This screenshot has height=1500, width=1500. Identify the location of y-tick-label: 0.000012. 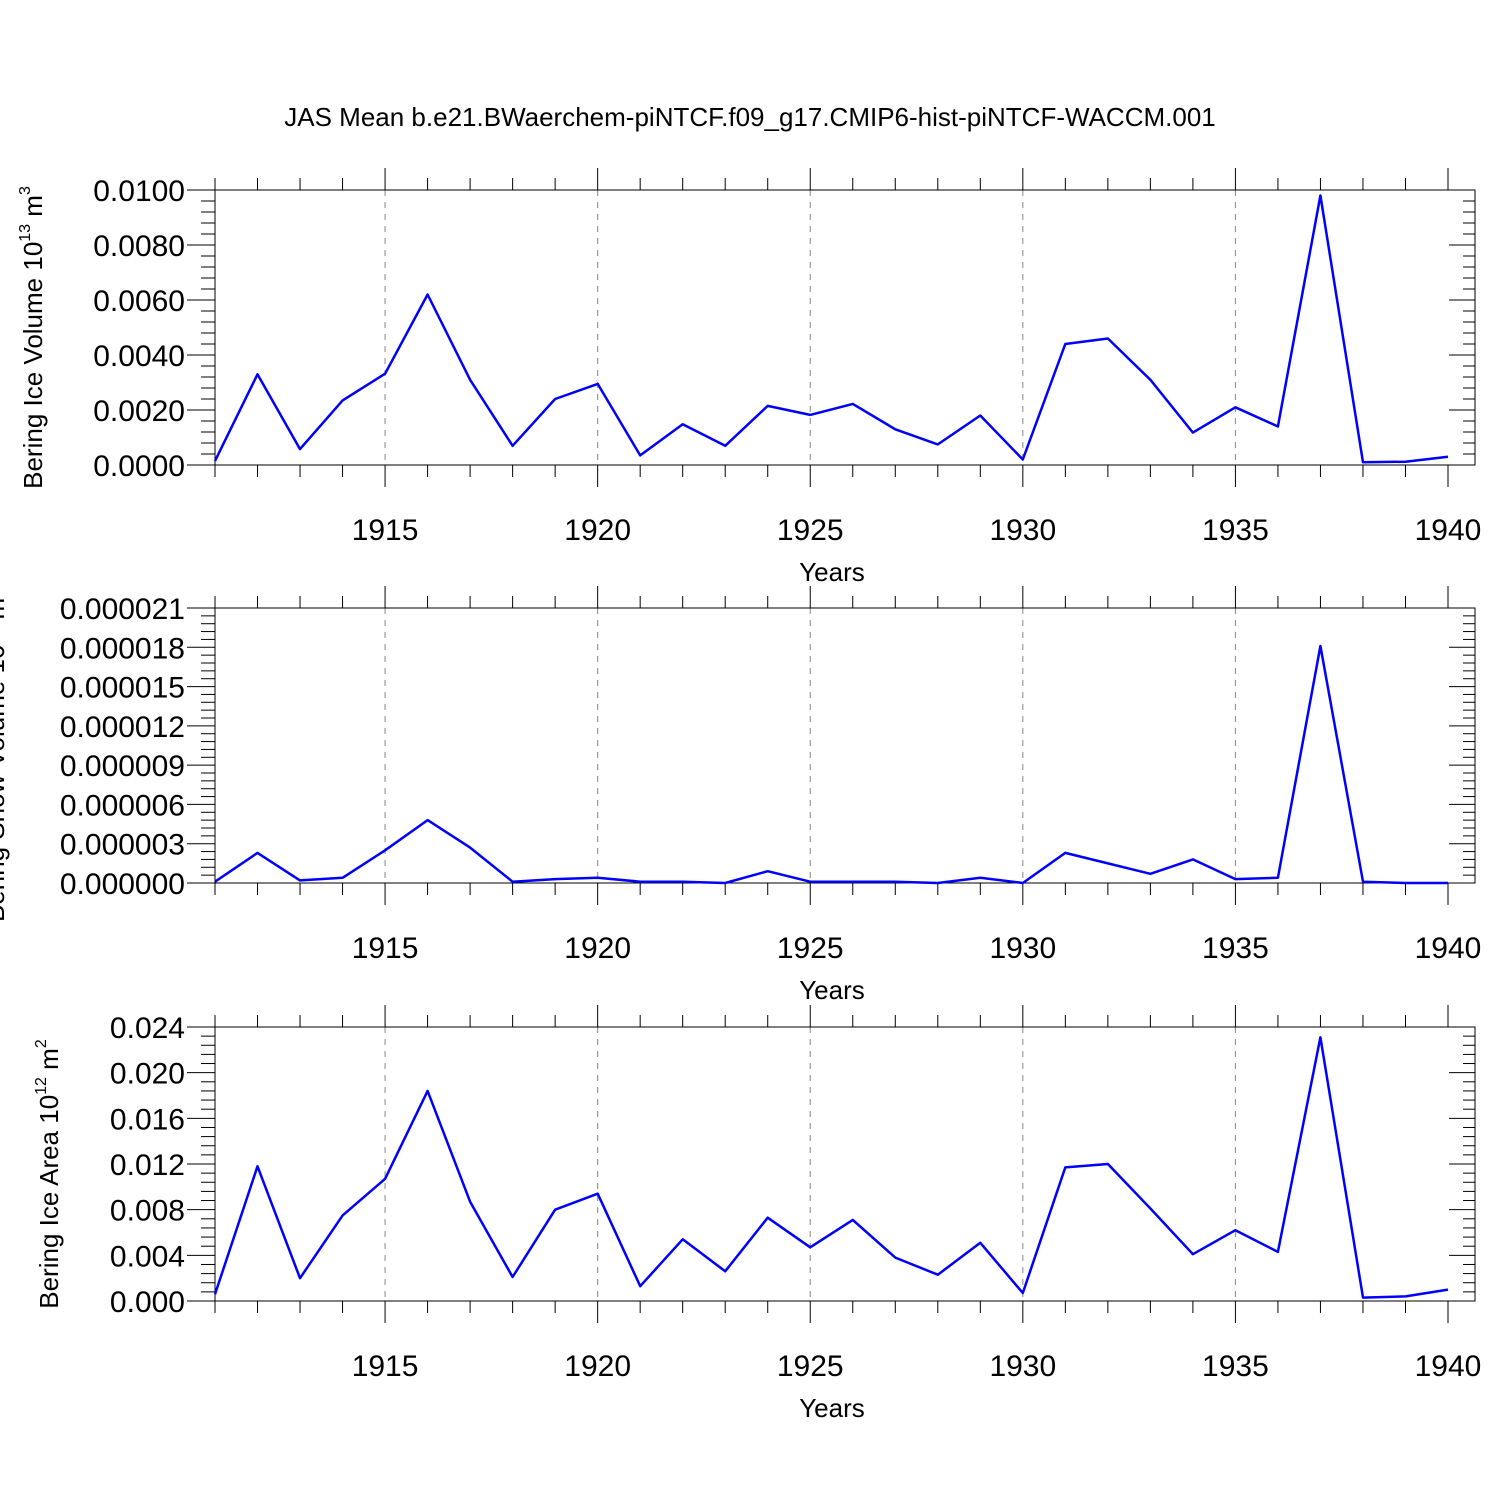
(122, 727).